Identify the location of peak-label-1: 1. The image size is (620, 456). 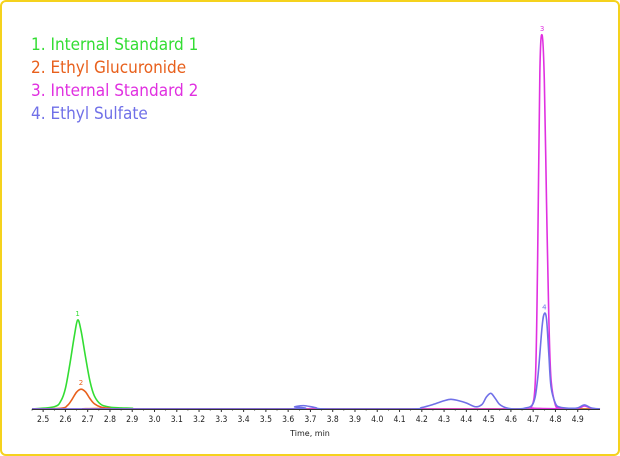
(77, 314).